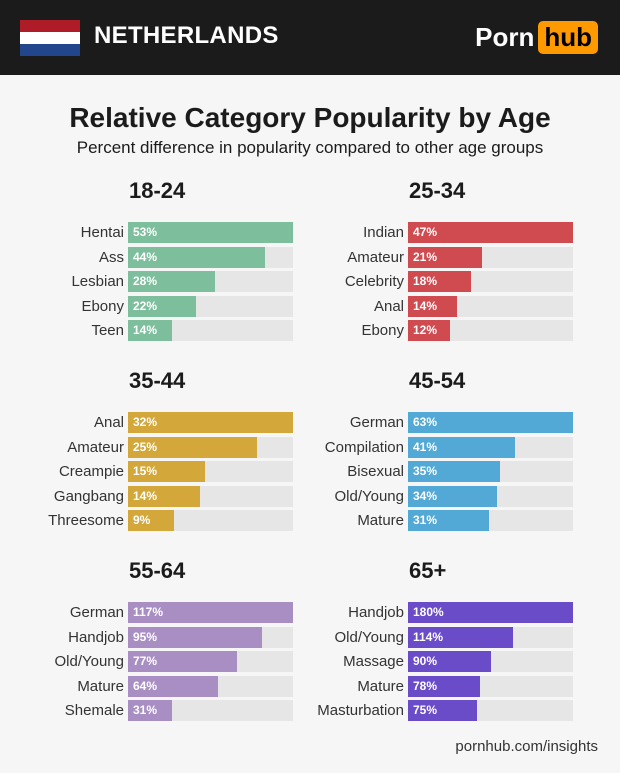 The image size is (620, 773). Describe the element at coordinates (157, 190) in the screenshot. I see `age-group-title: 18-24` at that location.